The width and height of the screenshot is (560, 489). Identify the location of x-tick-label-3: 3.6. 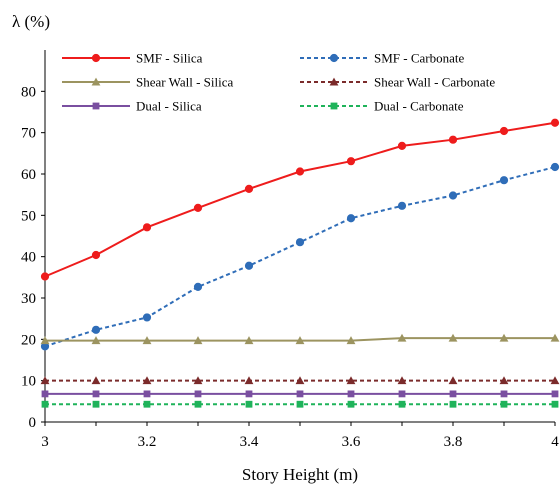
(351, 442).